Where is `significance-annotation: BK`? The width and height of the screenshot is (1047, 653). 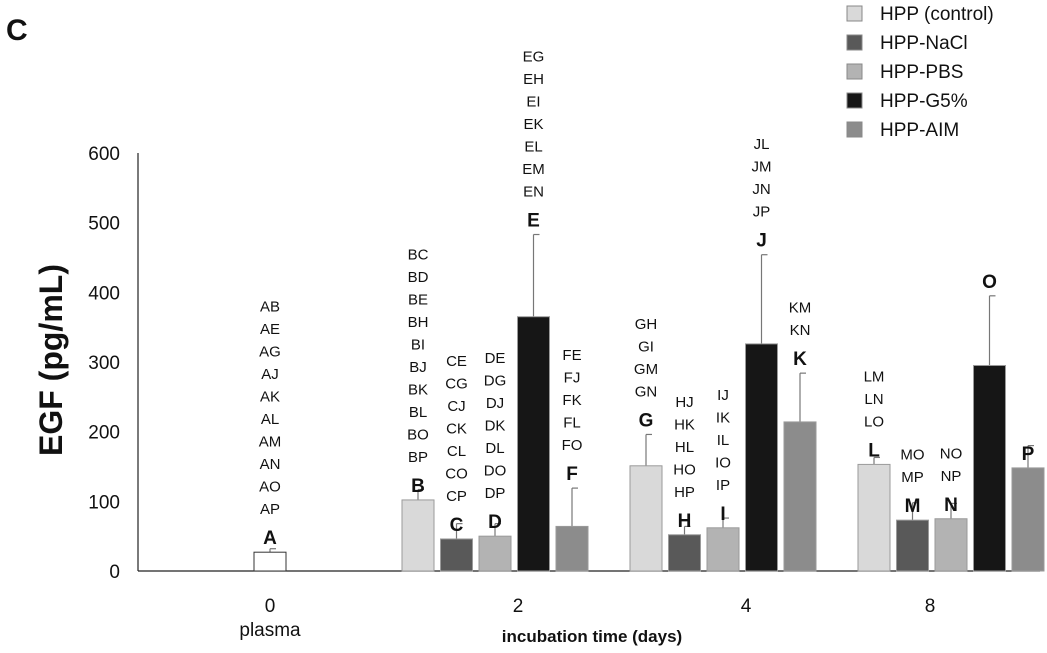 significance-annotation: BK is located at coordinates (418, 389).